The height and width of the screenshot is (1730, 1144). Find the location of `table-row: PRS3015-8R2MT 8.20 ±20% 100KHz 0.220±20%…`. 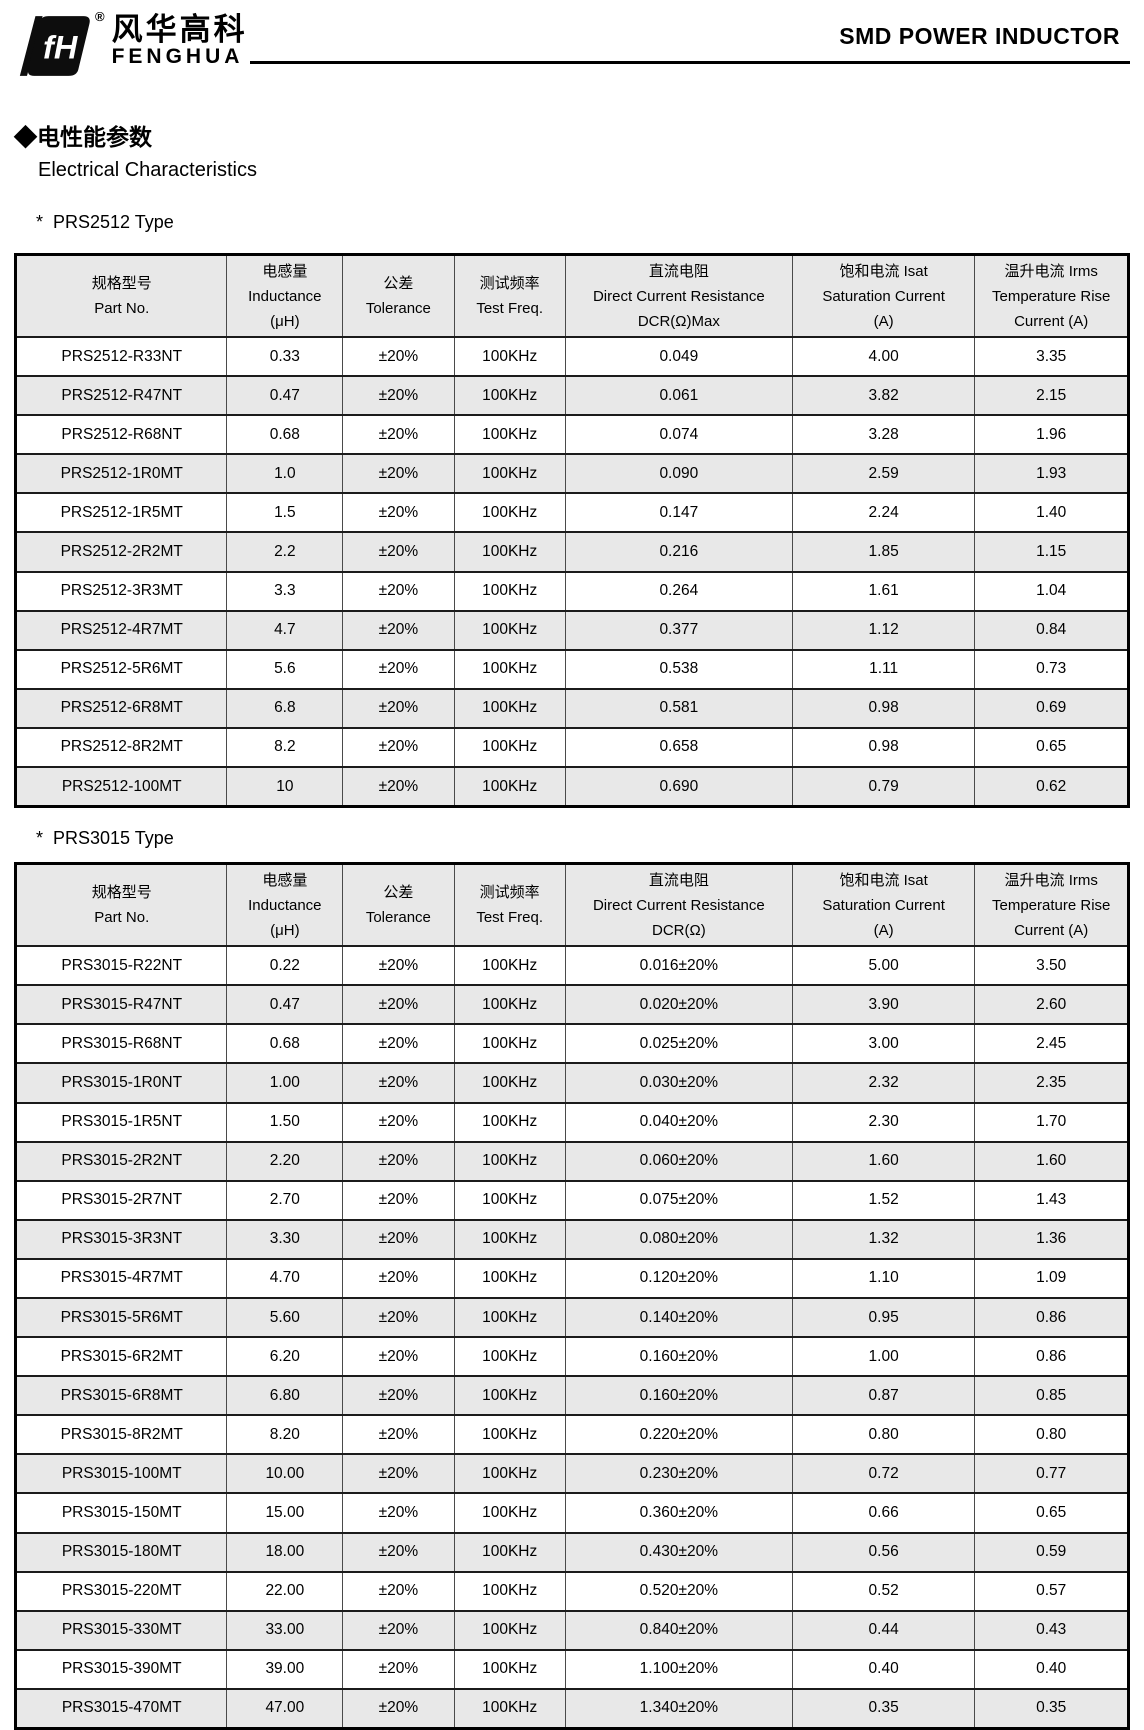

table-row: PRS3015-8R2MT 8.20 ±20% 100KHz 0.220±20%… is located at coordinates (571, 1435).